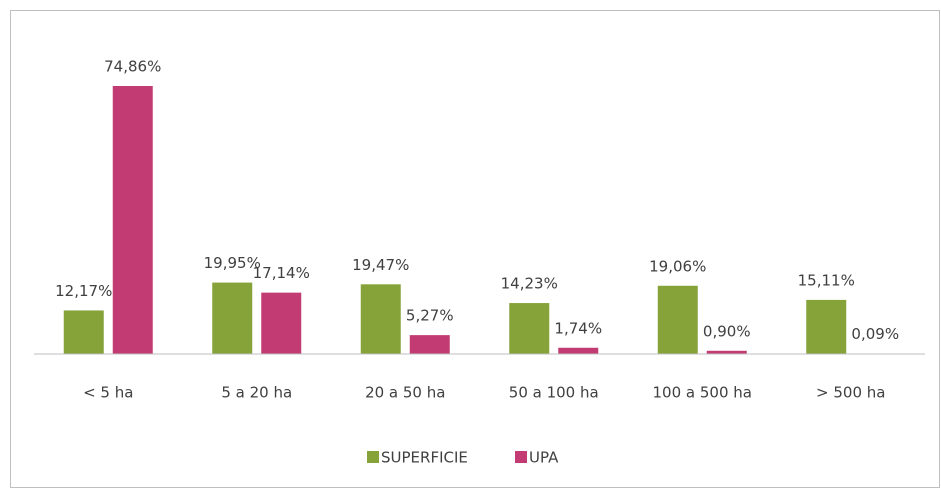 The image size is (941, 489). Describe the element at coordinates (529, 284) in the screenshot. I see `value-label: 14,23%` at that location.